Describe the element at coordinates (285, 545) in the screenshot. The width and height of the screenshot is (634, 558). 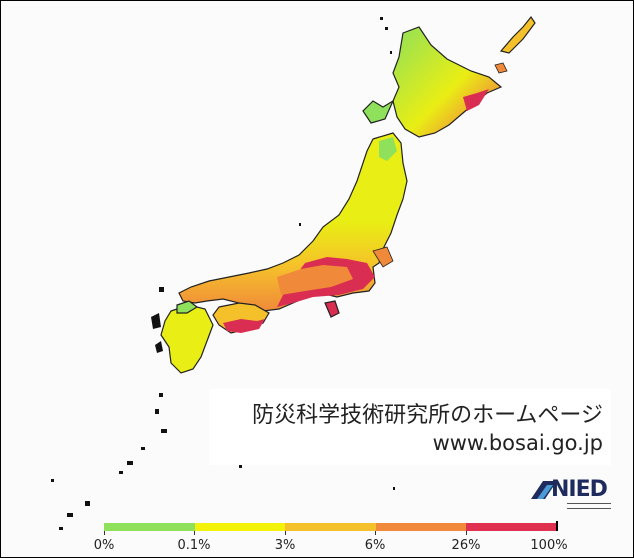
I see `legend-label-2: 3%` at that location.